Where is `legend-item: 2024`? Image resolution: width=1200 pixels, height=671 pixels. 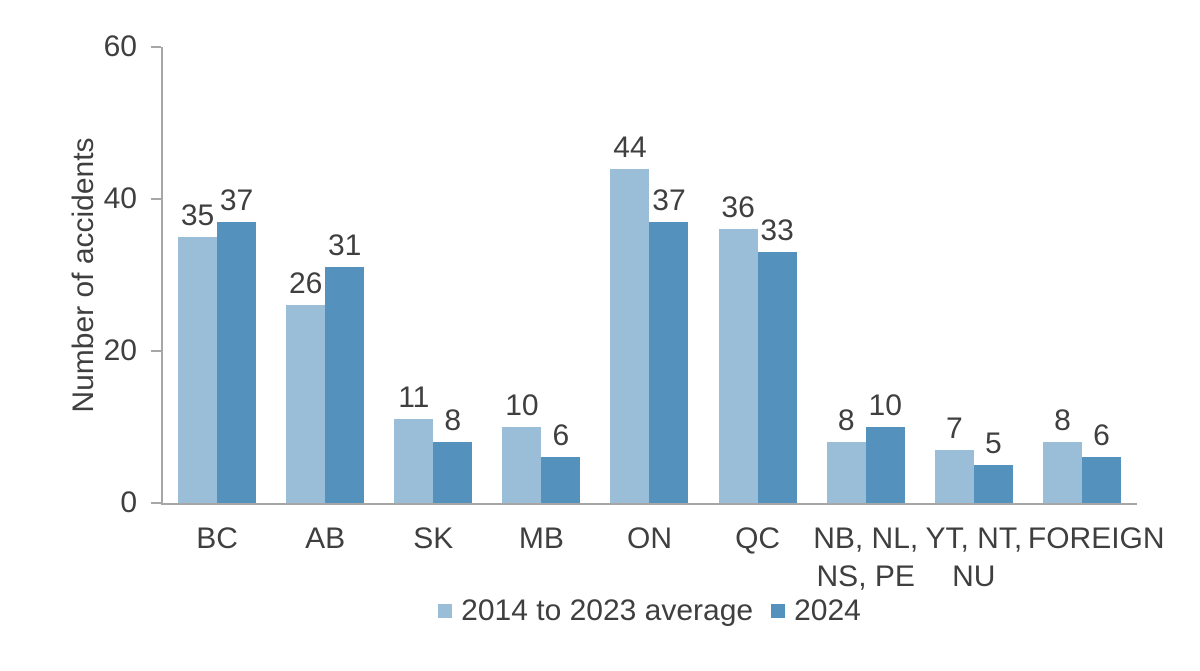
legend-item: 2024 is located at coordinates (816, 611).